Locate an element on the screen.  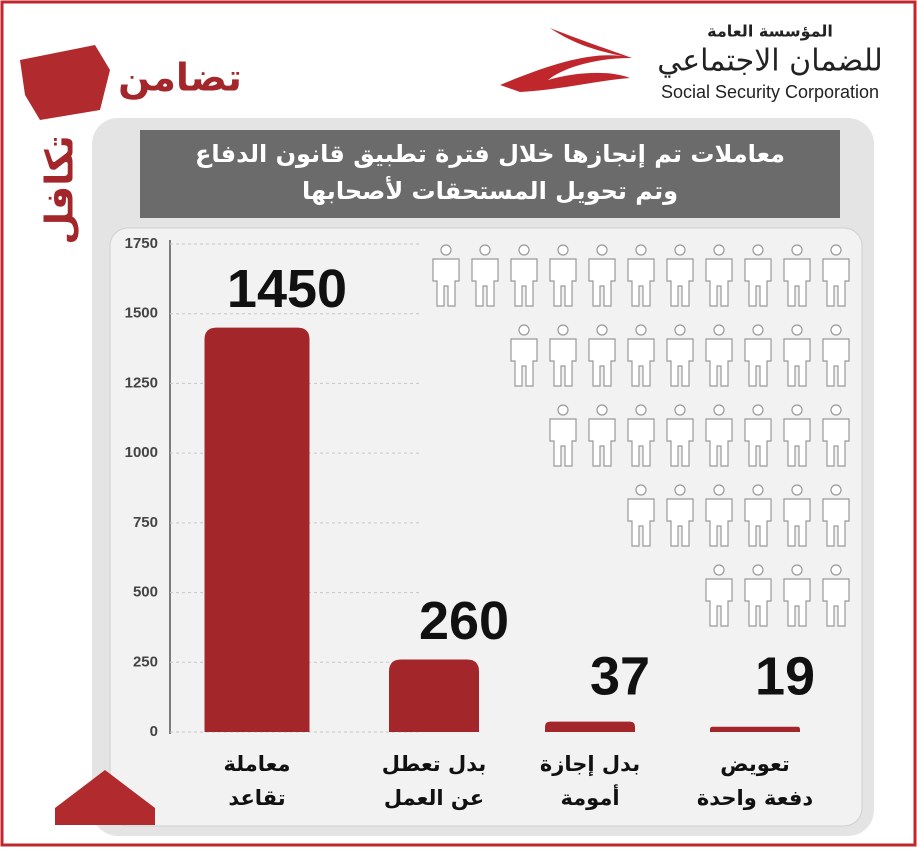
y-tick-label: 0 is located at coordinates (154, 731).